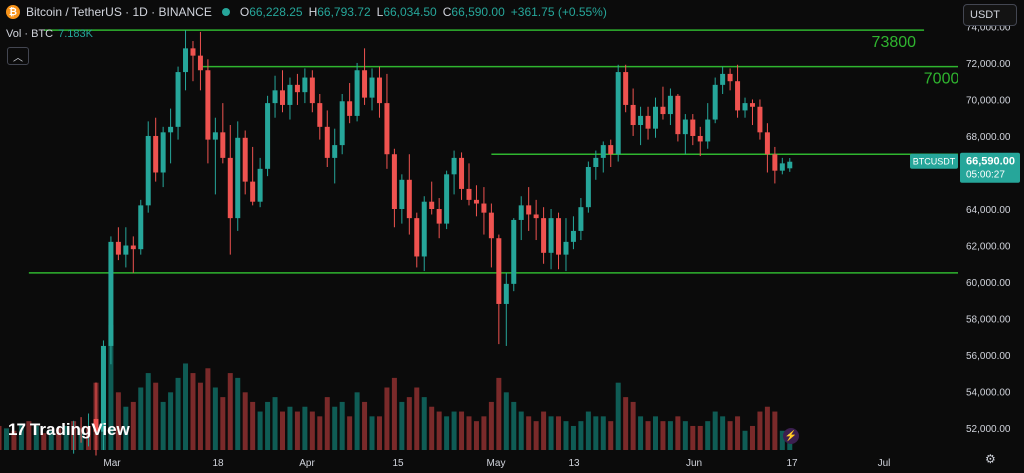 The height and width of the screenshot is (473, 1024). I want to click on volume-legend: Vol · BTC 7.183K, so click(49, 34).